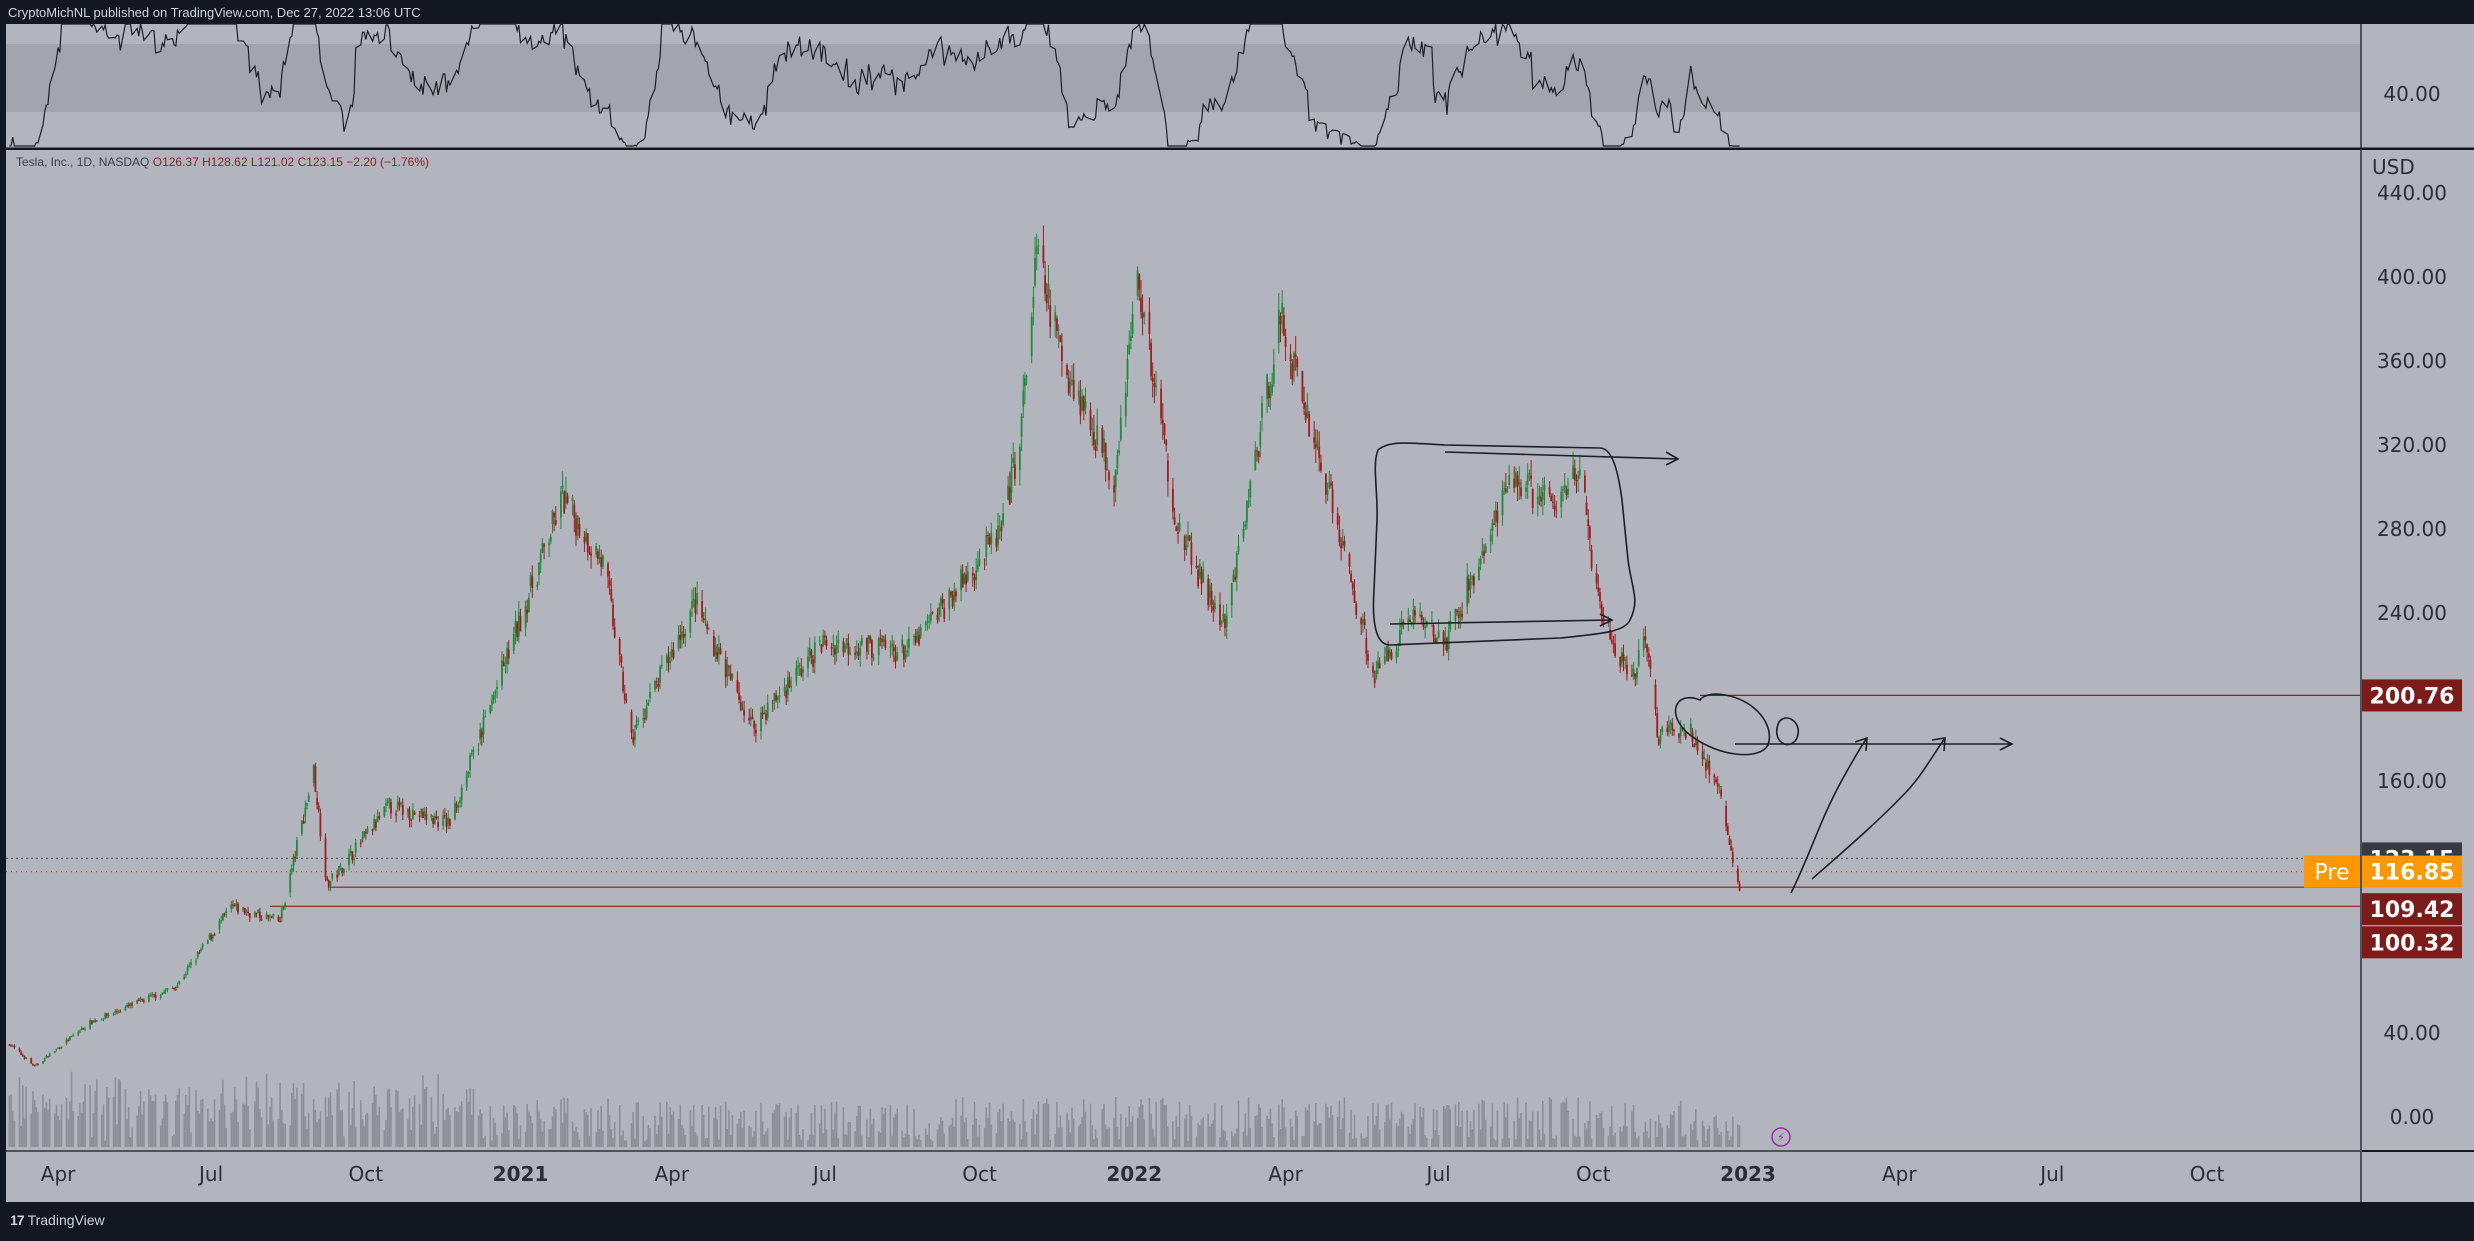 The image size is (2474, 1241). Describe the element at coordinates (824, 1174) in the screenshot. I see `time-tick: Jul` at that location.